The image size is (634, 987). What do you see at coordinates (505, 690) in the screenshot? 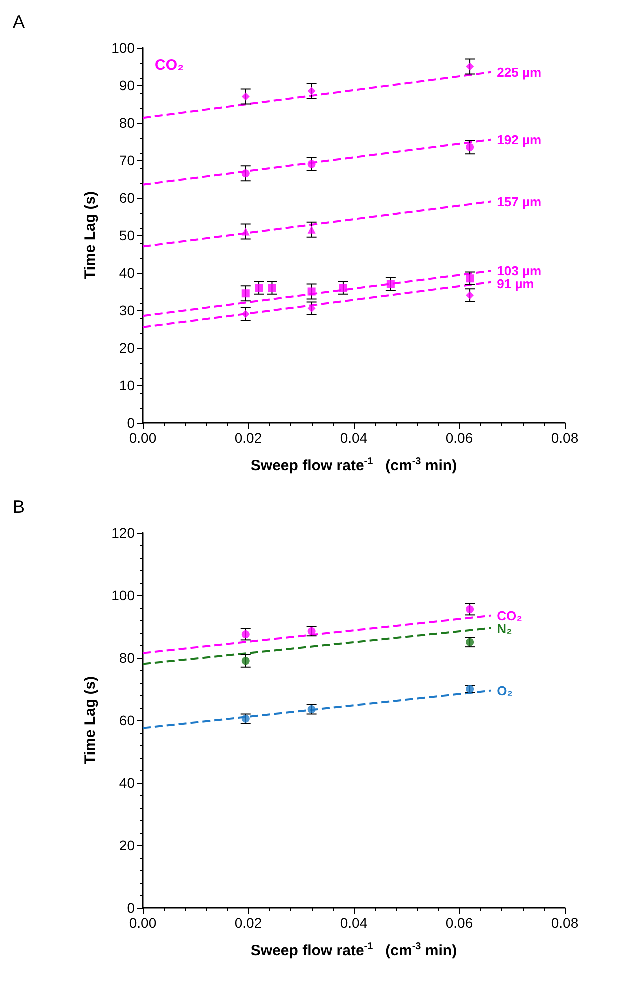
I see `series-label: O₂` at bounding box center [505, 690].